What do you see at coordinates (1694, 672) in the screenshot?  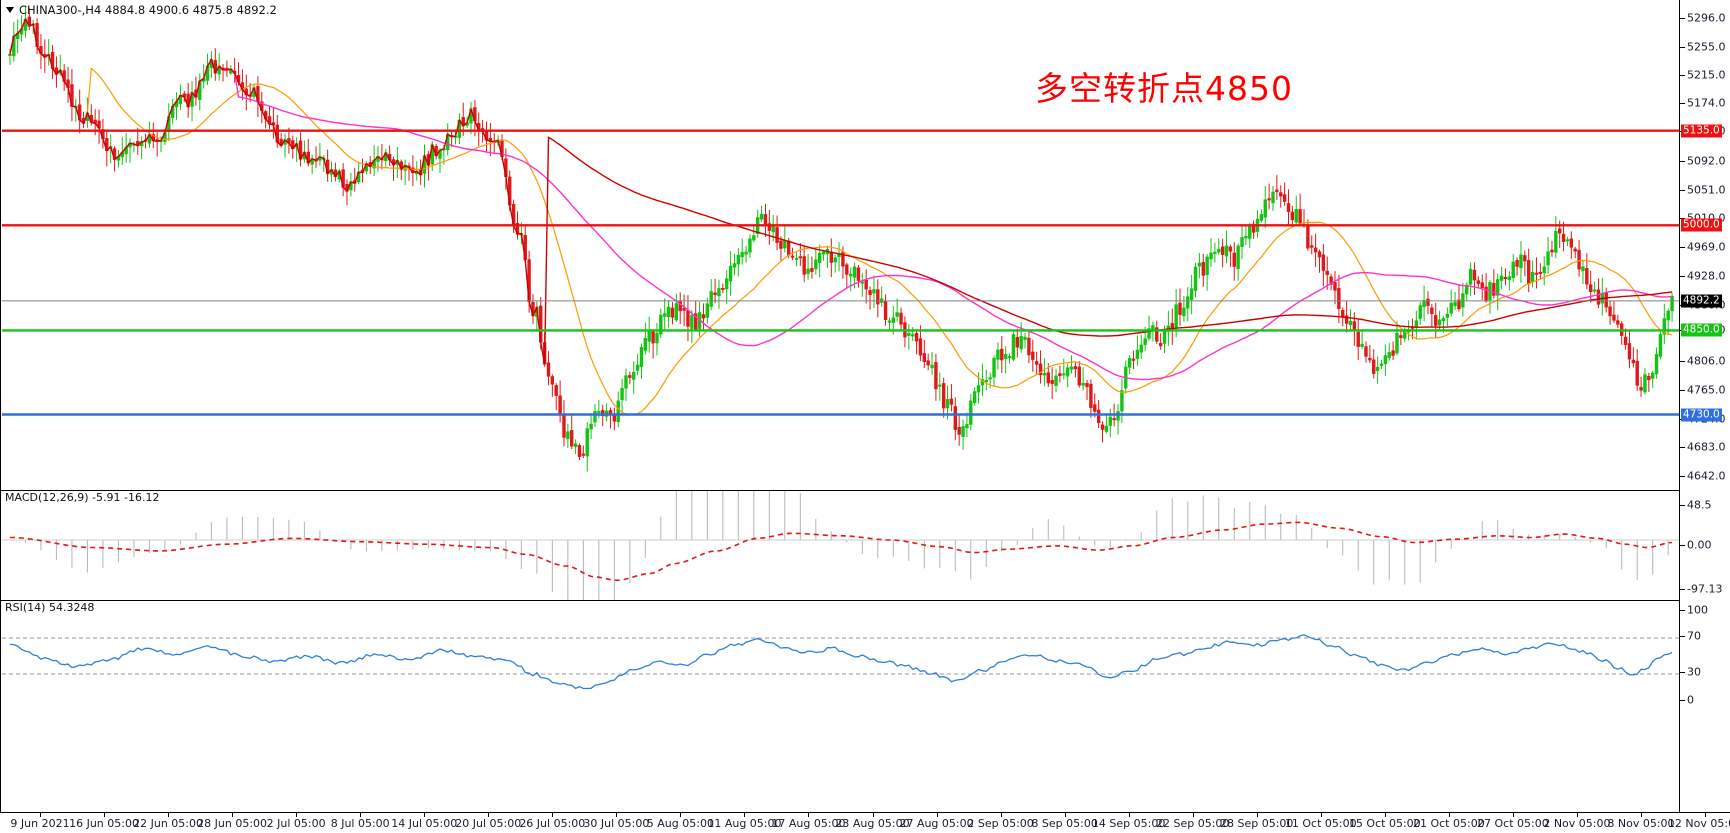 I see `rsi-tick-label: 30` at bounding box center [1694, 672].